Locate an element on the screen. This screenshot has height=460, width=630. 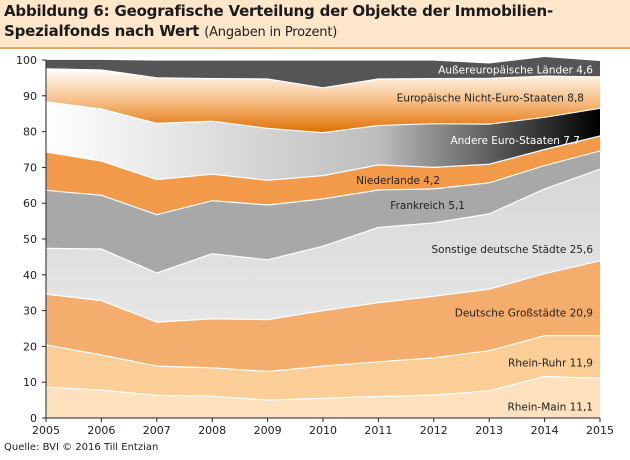
label-aussereuropaeische-laender: Außereuropäische Länder 4,6 is located at coordinates (515, 71).